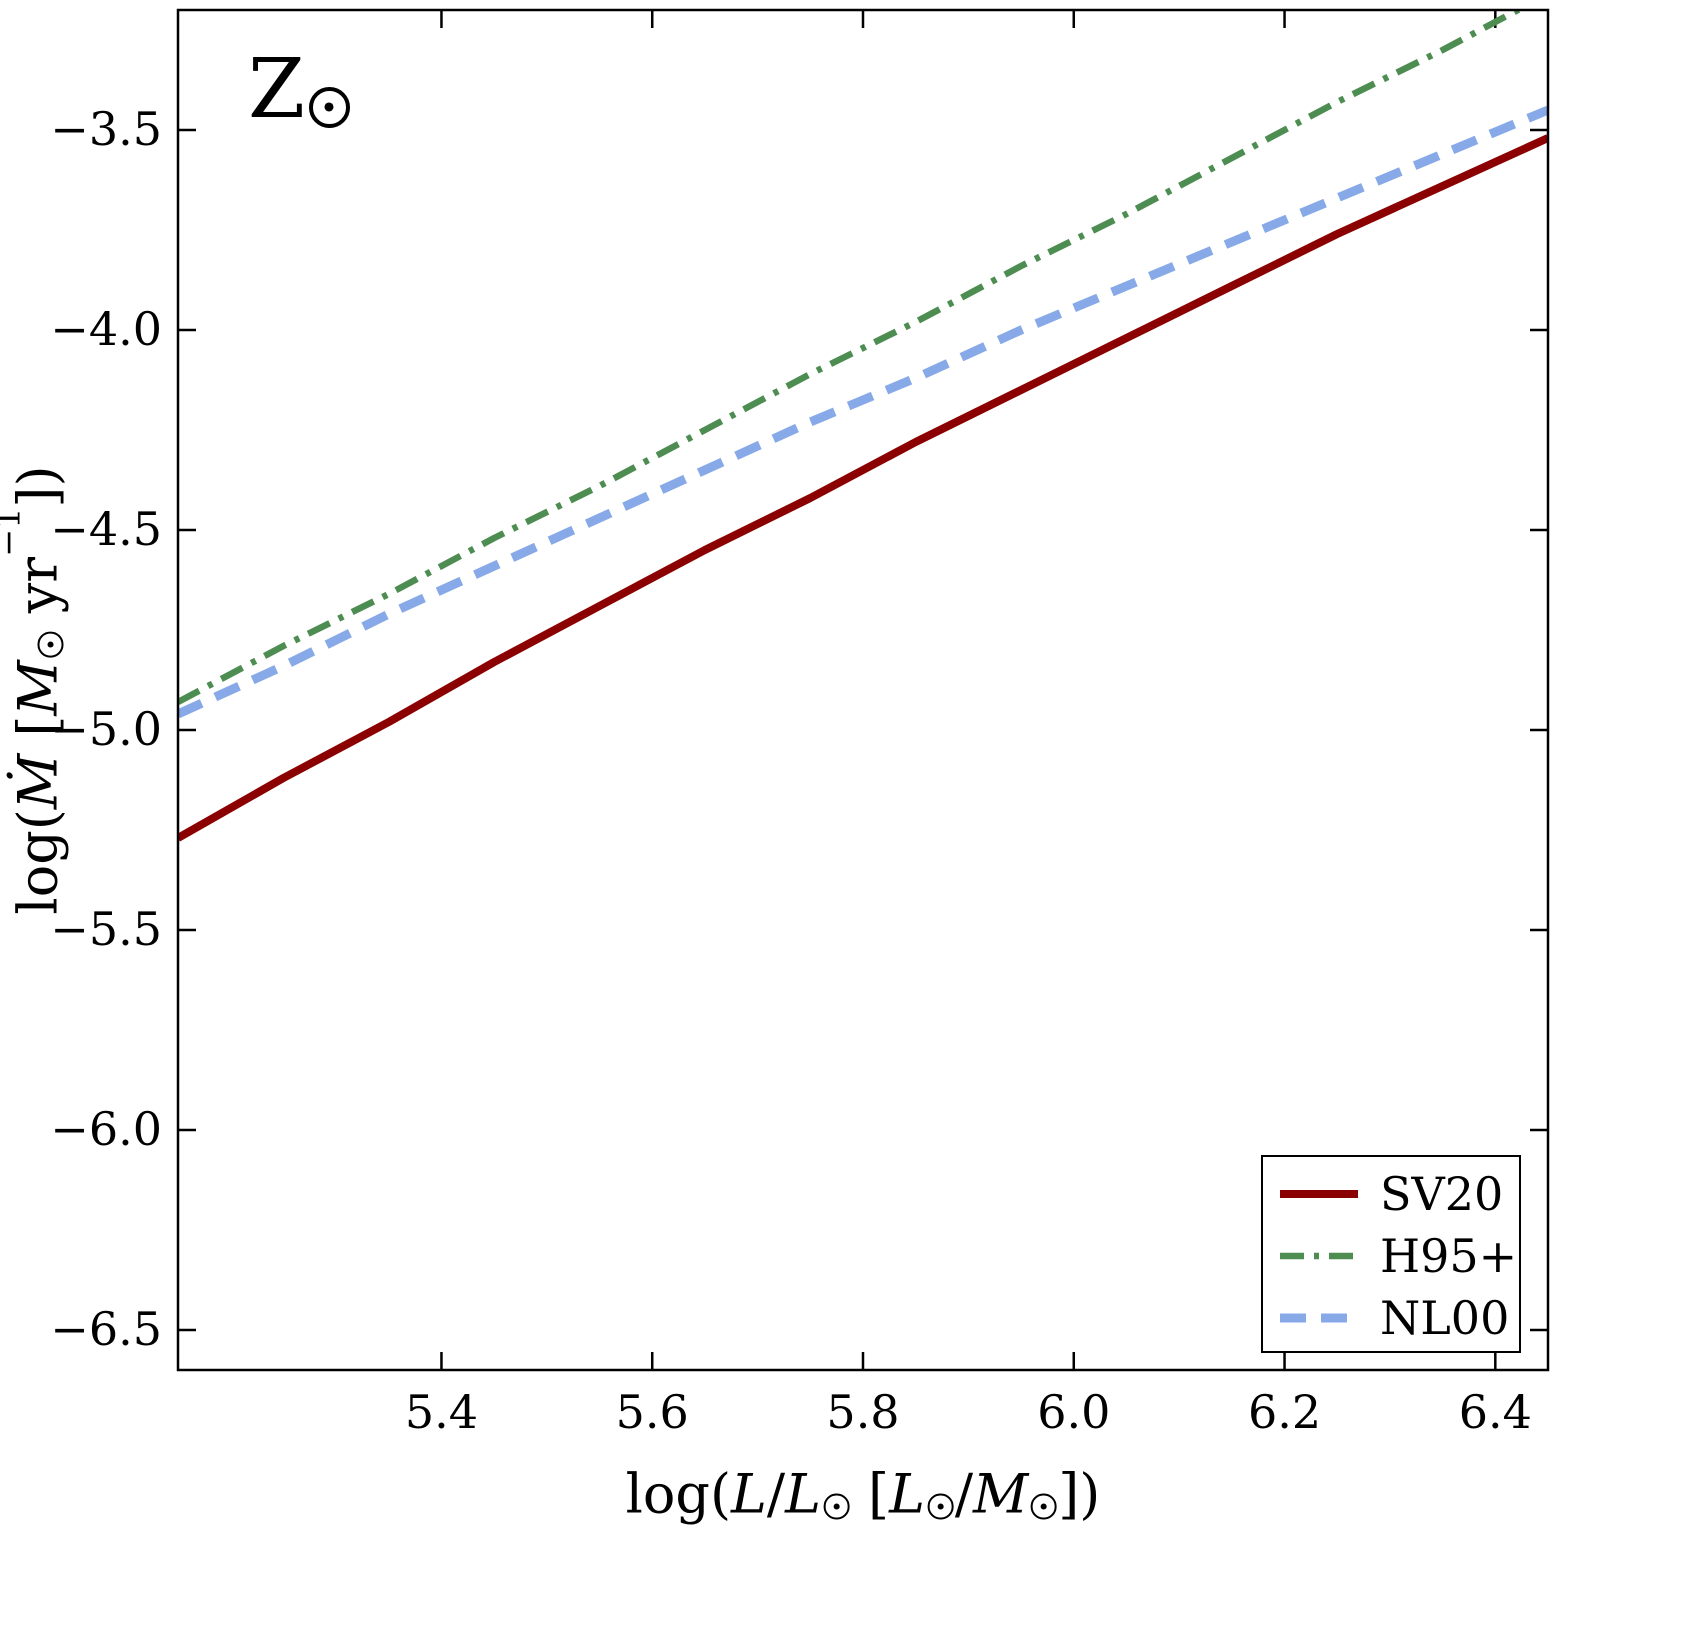 Image resolution: width=1693 pixels, height=1639 pixels. What do you see at coordinates (106, 529) in the screenshot?
I see `y-tick-label: −4.5` at bounding box center [106, 529].